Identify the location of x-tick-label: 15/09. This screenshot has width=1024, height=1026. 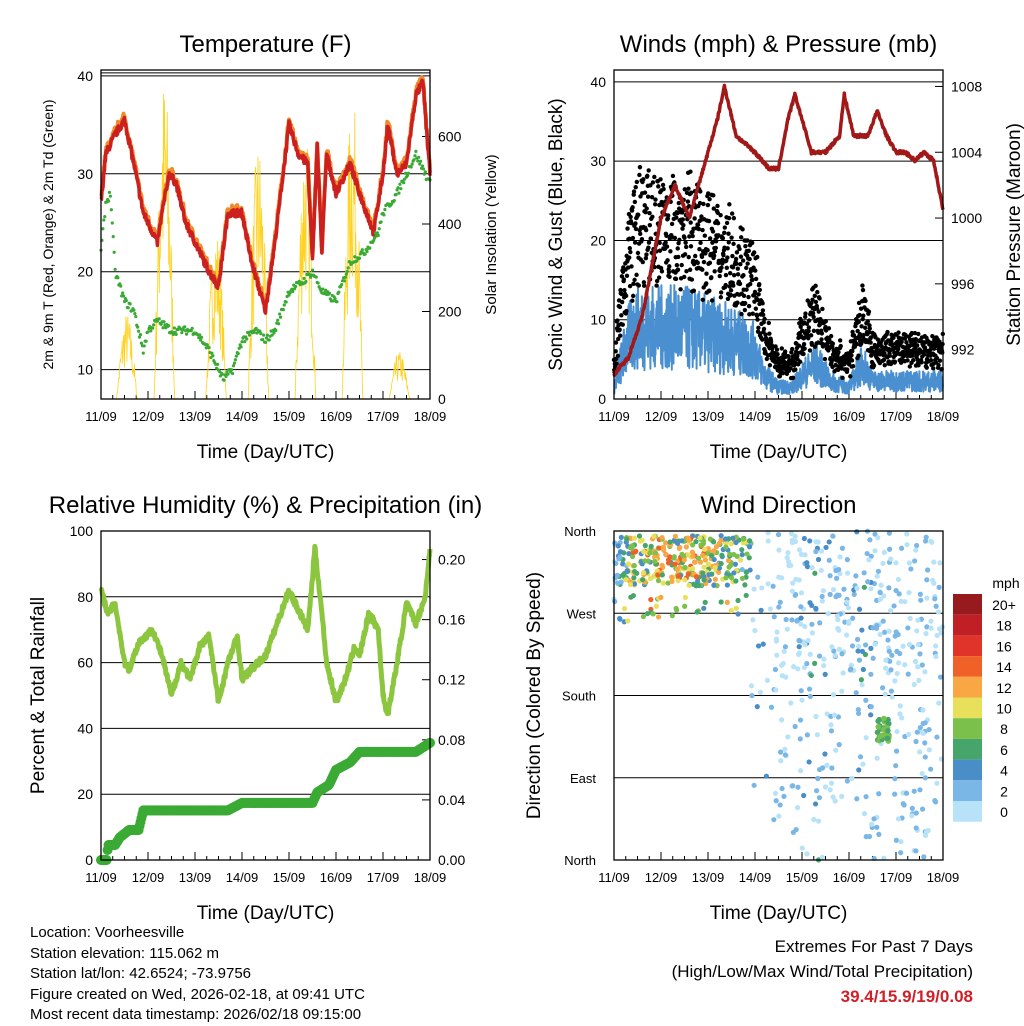
(802, 877).